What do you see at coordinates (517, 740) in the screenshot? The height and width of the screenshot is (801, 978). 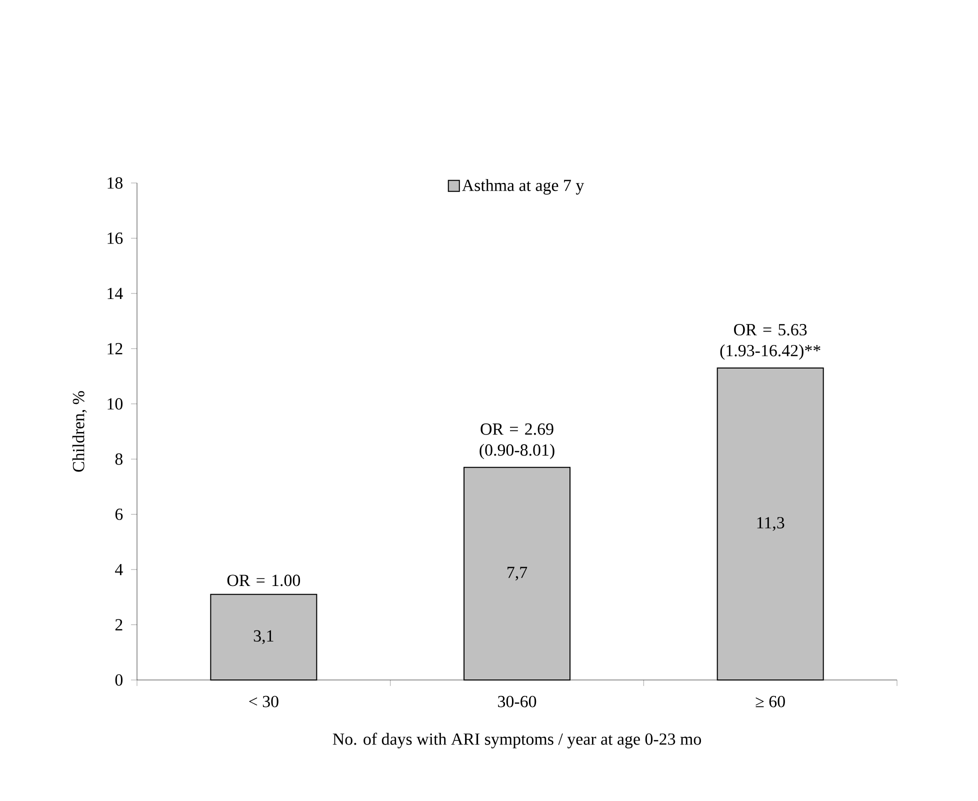 I see `x-axis-title: No. of days with ARI symptoms / year at age 0-23 mo` at bounding box center [517, 740].